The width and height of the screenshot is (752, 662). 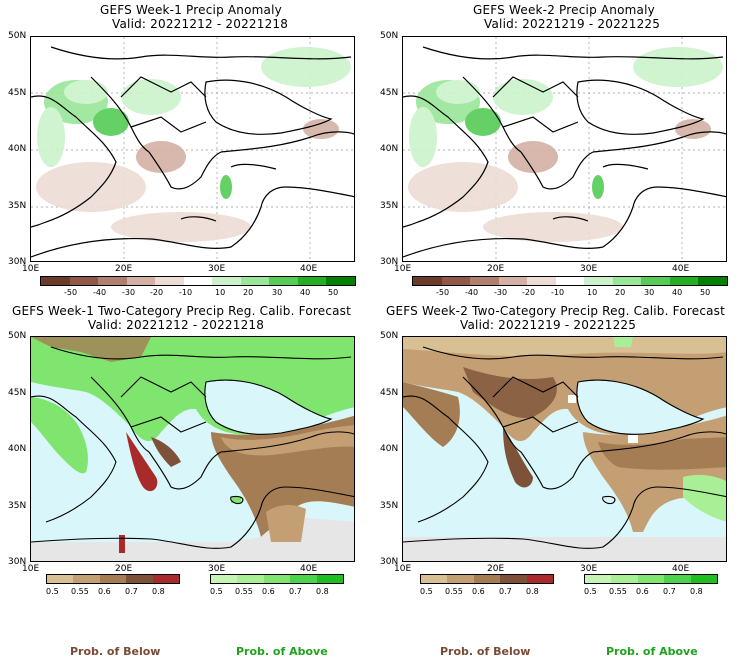 What do you see at coordinates (389, 93) in the screenshot?
I see `panel2-lat-45n: 45N` at bounding box center [389, 93].